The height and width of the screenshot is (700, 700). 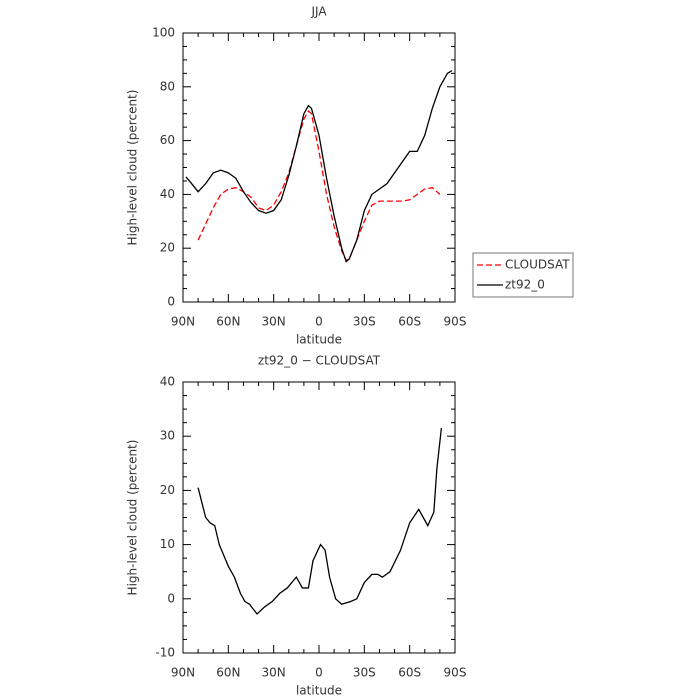 I want to click on chart-title: JJA, so click(x=318, y=12).